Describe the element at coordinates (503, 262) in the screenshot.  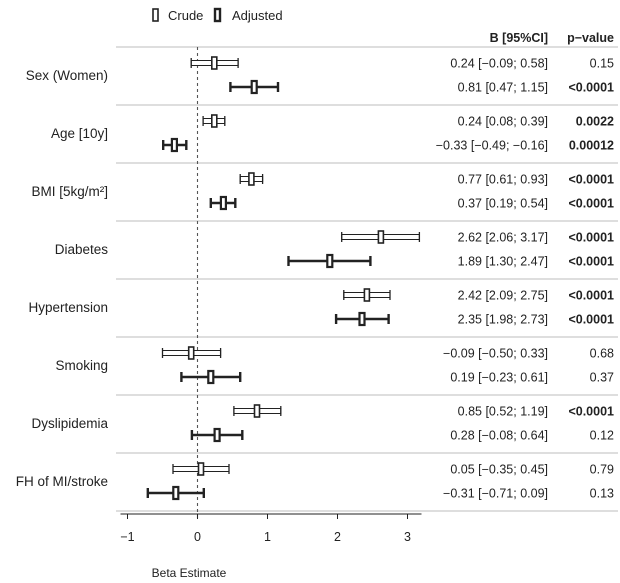
I see `ci-text: 1.89 [1.30; 2.47]` at that location.